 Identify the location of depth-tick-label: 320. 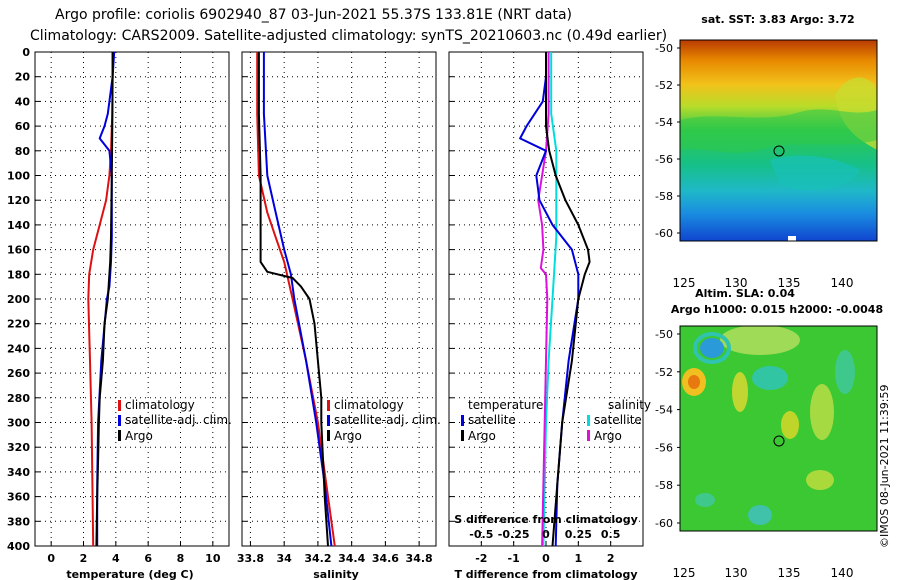
(18, 447).